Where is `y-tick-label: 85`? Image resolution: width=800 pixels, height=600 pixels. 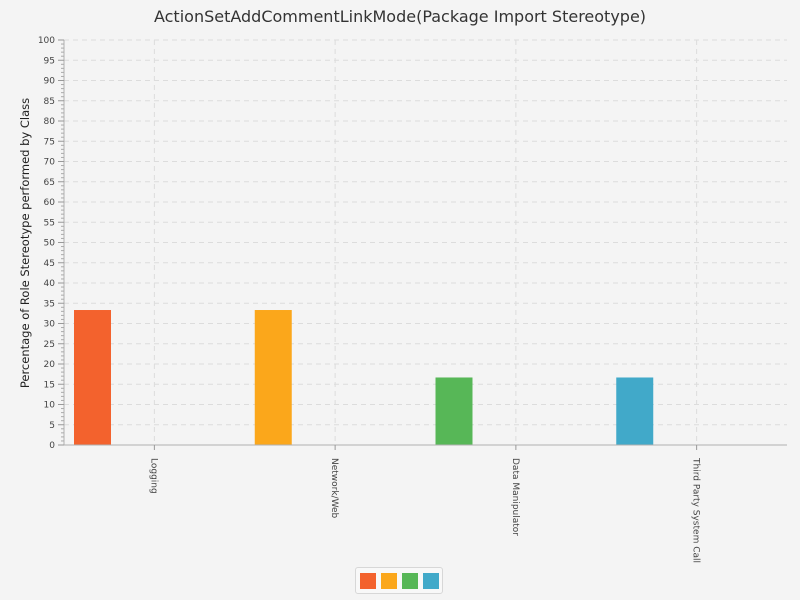
y-tick-label: 85 is located at coordinates (49, 102).